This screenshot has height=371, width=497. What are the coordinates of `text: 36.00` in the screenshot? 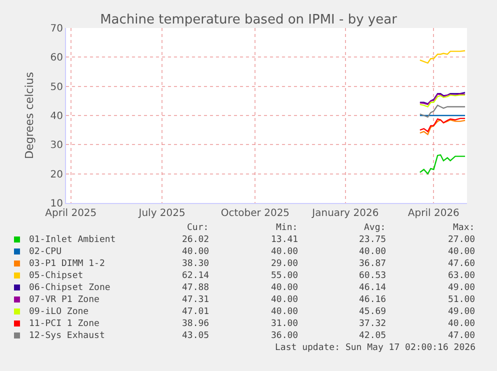 It's located at (284, 336).